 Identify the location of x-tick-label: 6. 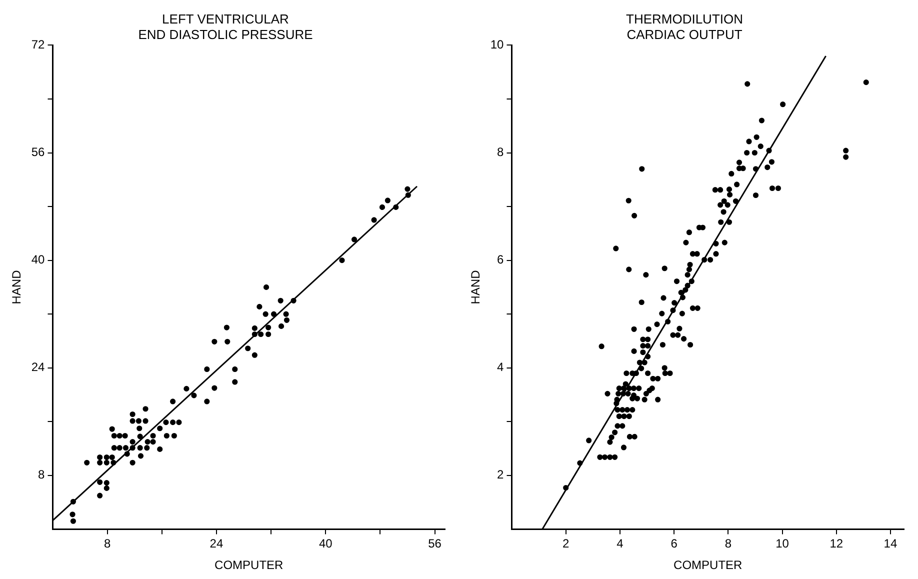
(674, 543).